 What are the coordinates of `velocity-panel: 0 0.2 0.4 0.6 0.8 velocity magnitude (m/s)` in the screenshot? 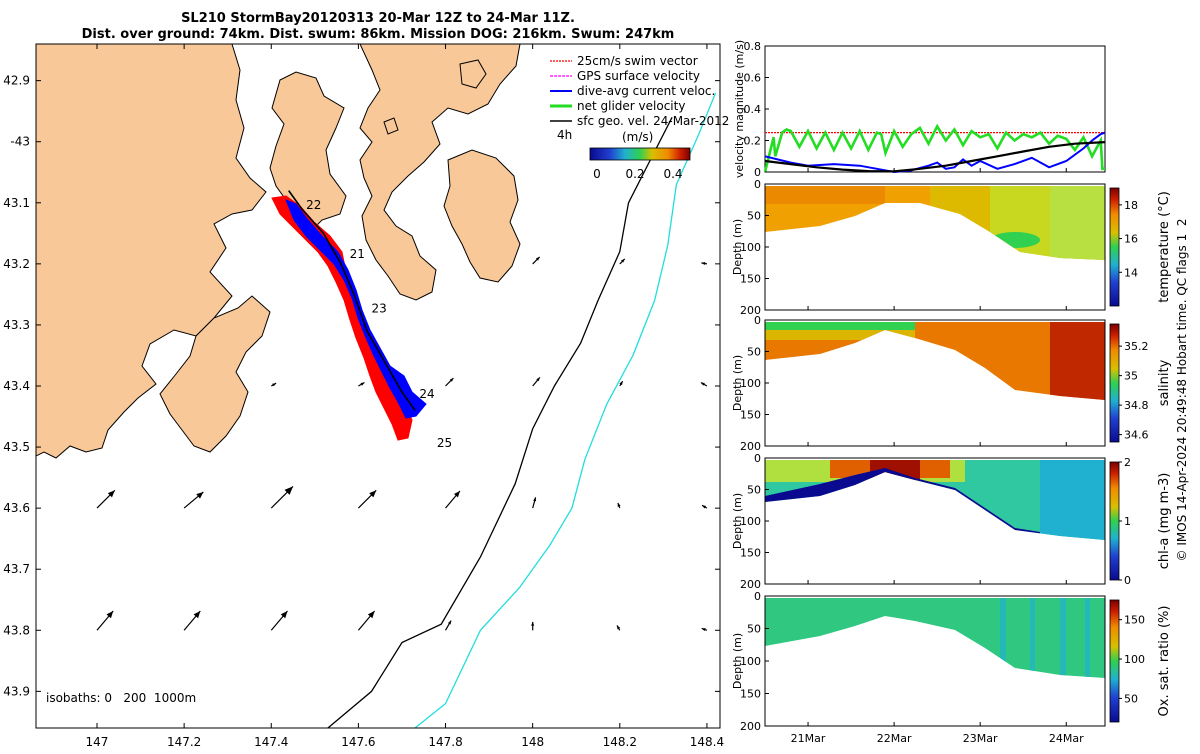 It's located at (919, 109).